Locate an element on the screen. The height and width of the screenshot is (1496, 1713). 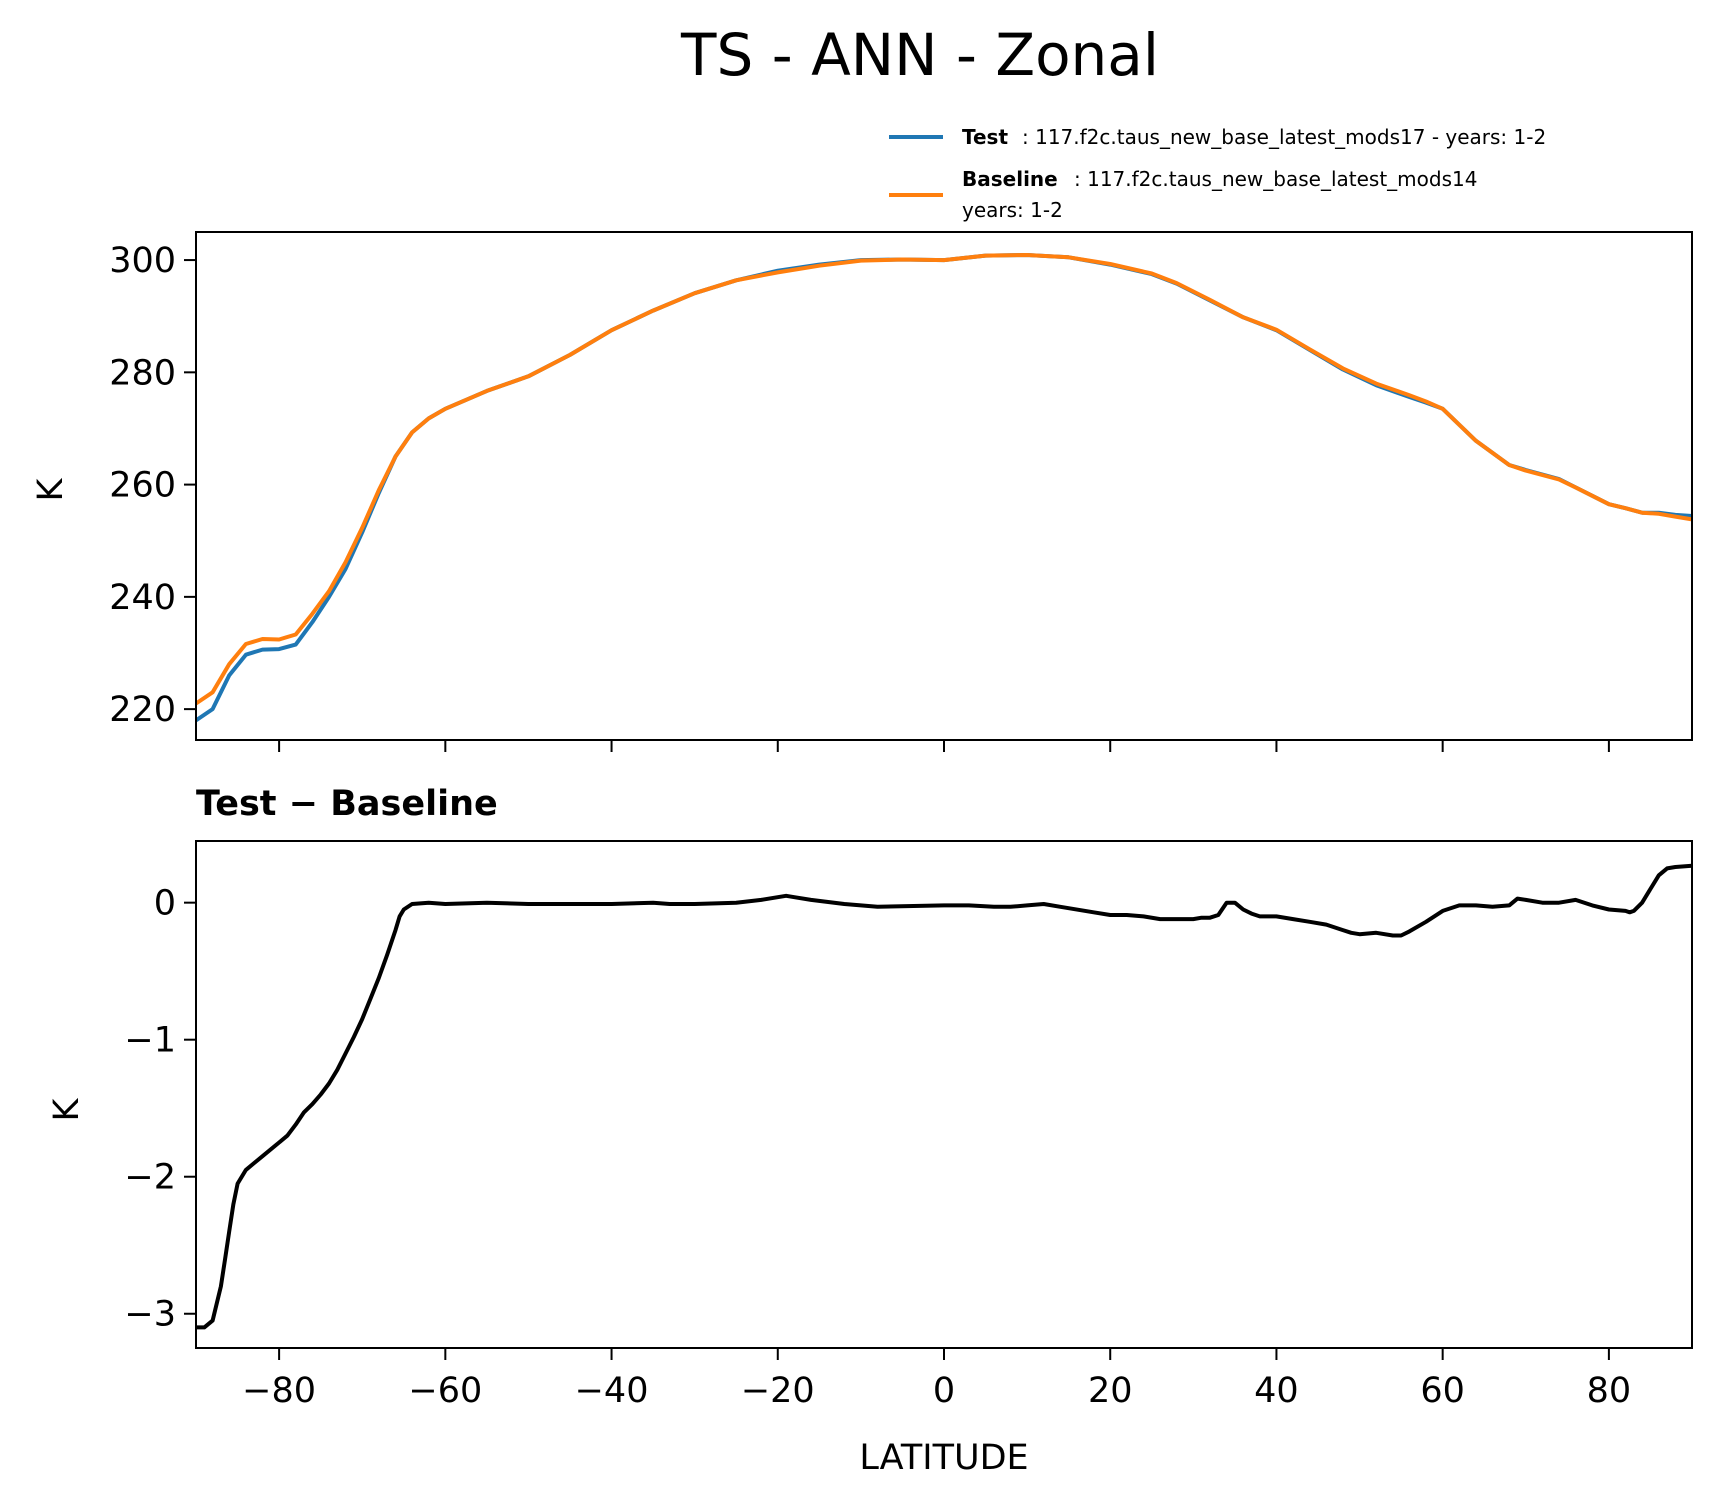
bottom-x-tick-label: −60 is located at coordinates (445, 1391).